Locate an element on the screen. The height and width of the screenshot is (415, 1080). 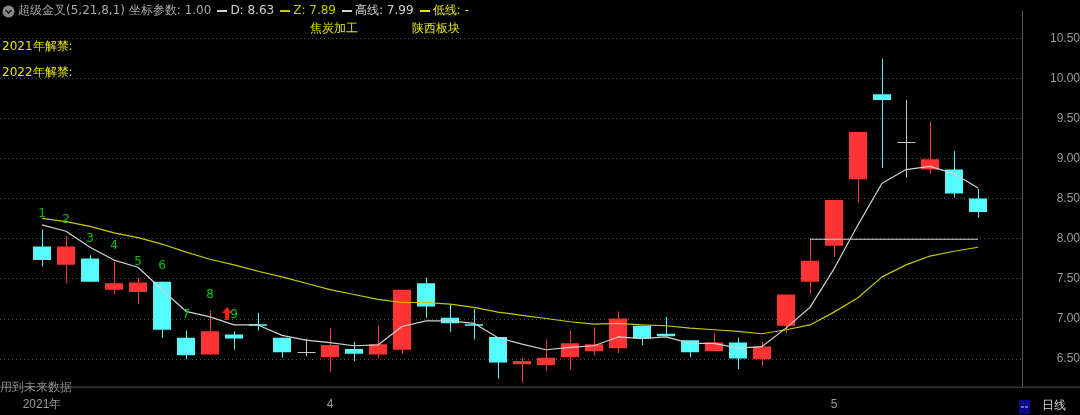
text: 3 is located at coordinates (90, 238).